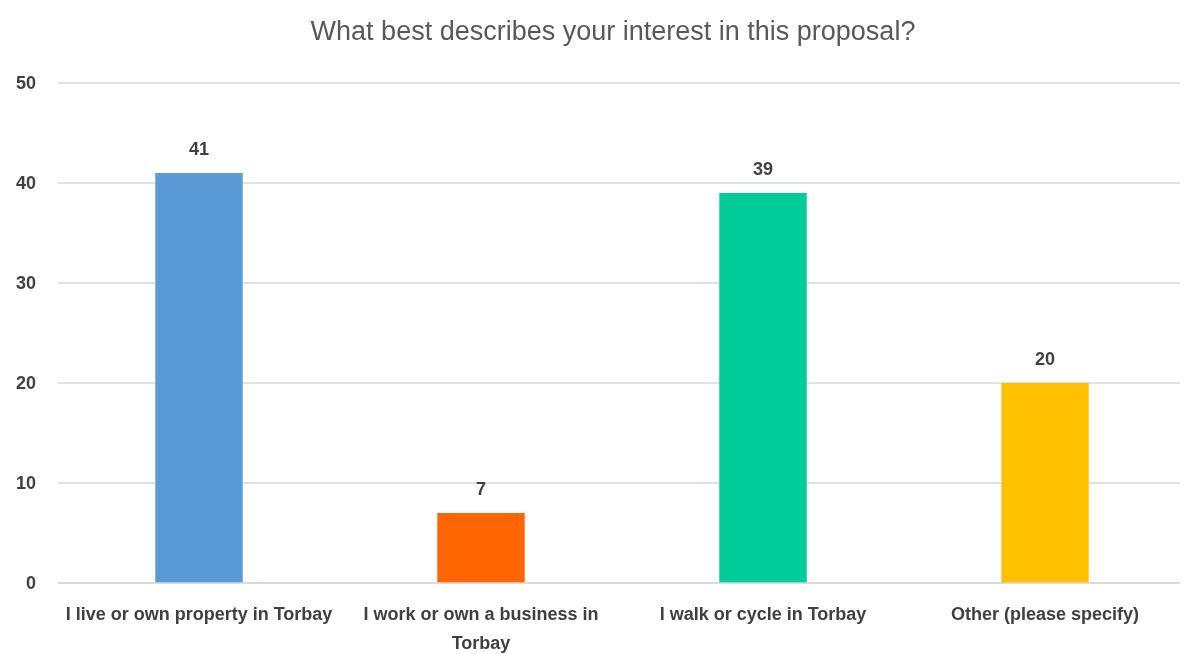  I want to click on data-label: 39, so click(763, 169).